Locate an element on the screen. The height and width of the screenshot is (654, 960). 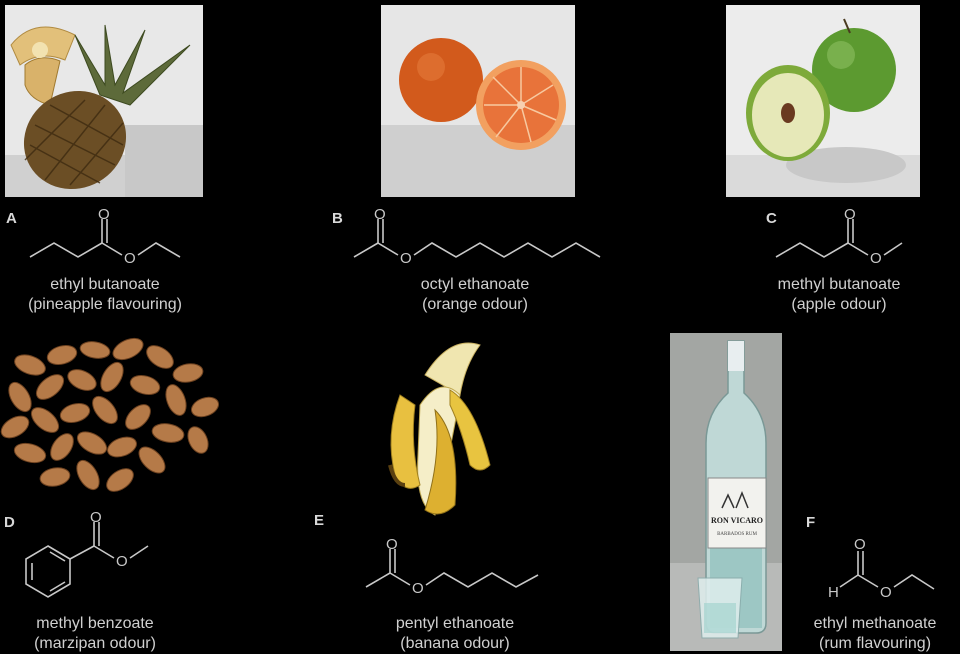
panel-label-c: C is located at coordinates (771, 218).